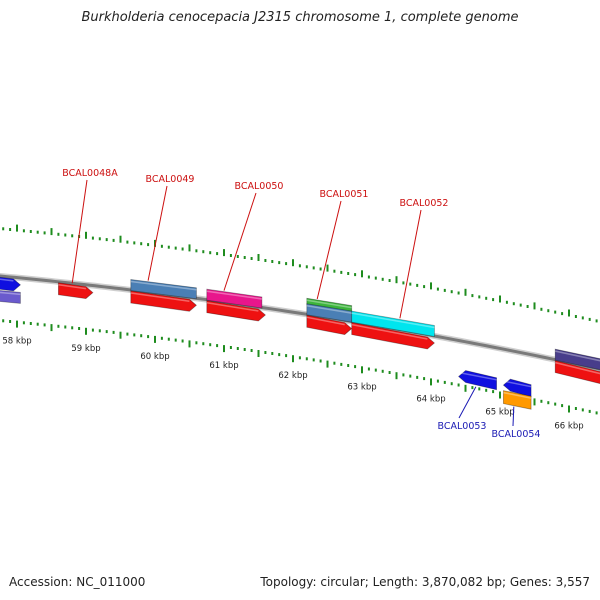  Describe the element at coordinates (462, 426) in the screenshot. I see `gene-label: BCAL0053` at that location.